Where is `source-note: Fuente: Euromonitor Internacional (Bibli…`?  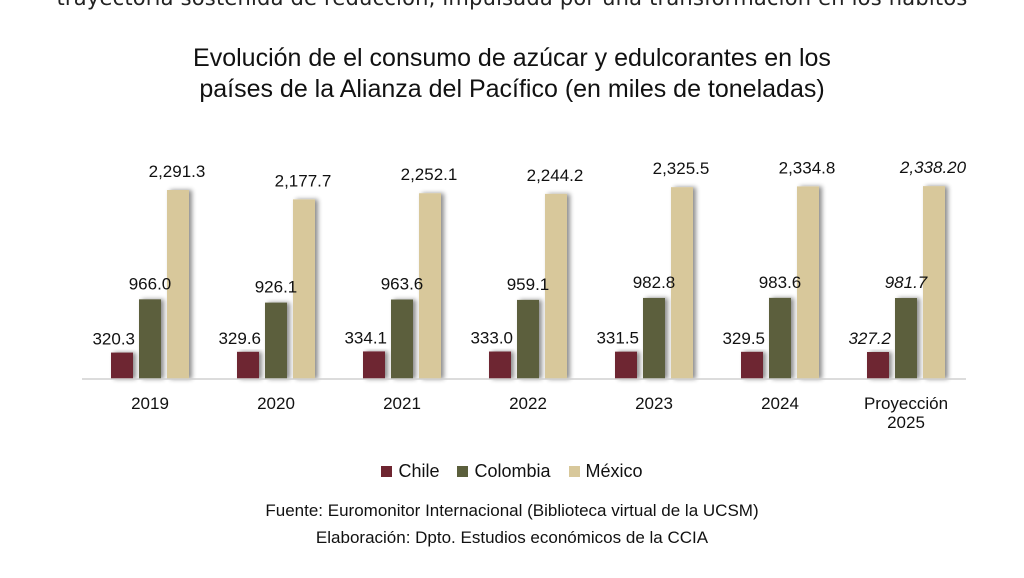
source-note: Fuente: Euromonitor Internacional (Bibli… is located at coordinates (512, 524).